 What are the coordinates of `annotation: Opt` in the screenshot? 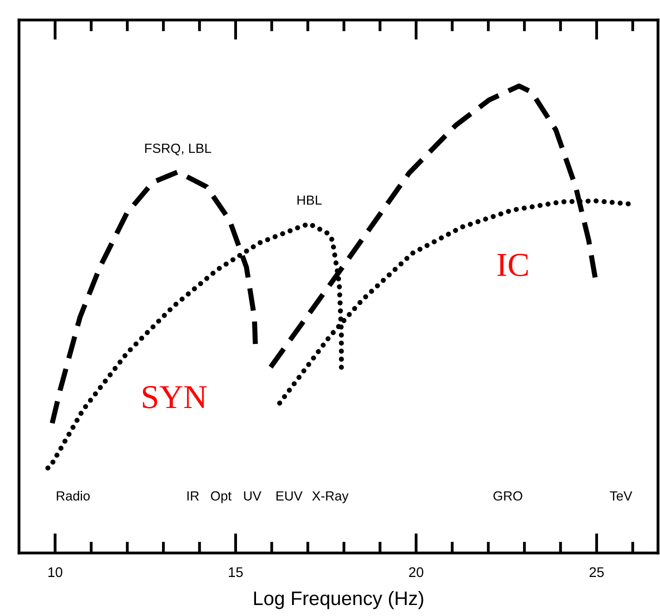 It's located at (221, 497).